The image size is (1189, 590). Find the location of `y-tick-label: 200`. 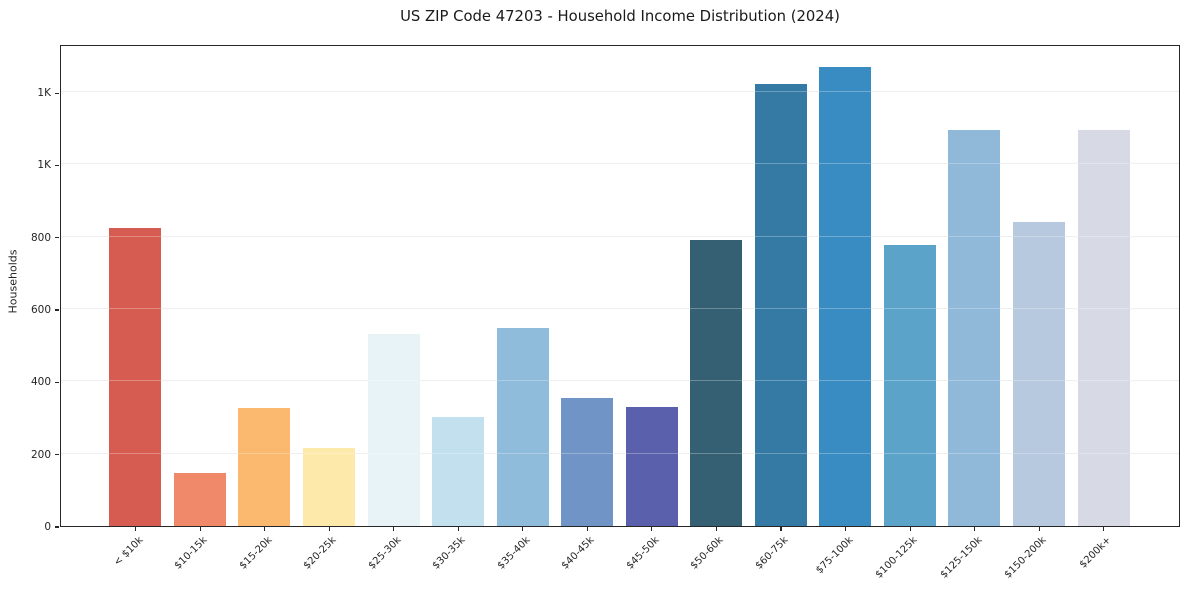

y-tick-label: 200 is located at coordinates (40, 454).